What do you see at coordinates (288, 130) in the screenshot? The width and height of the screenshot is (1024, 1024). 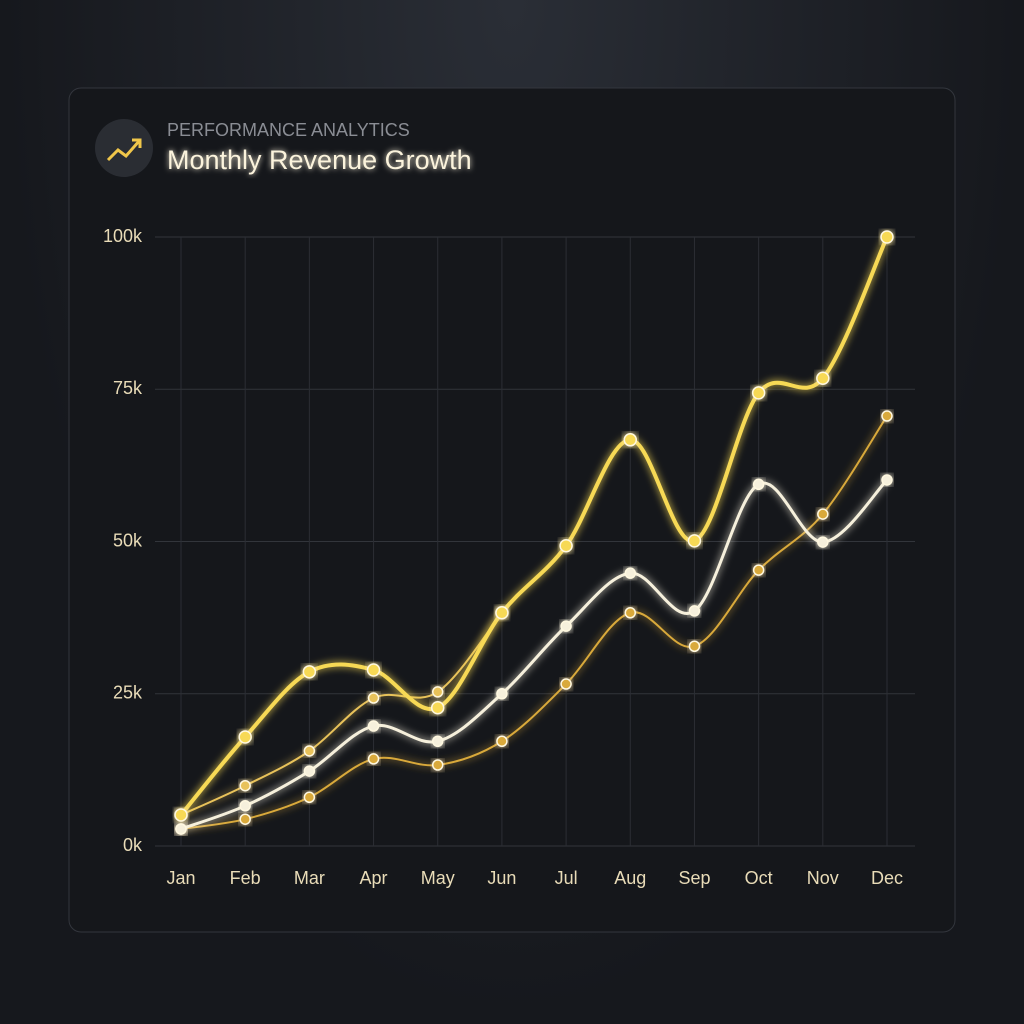 I see `eyebrow: PERFORMANCE ANALYTICS` at bounding box center [288, 130].